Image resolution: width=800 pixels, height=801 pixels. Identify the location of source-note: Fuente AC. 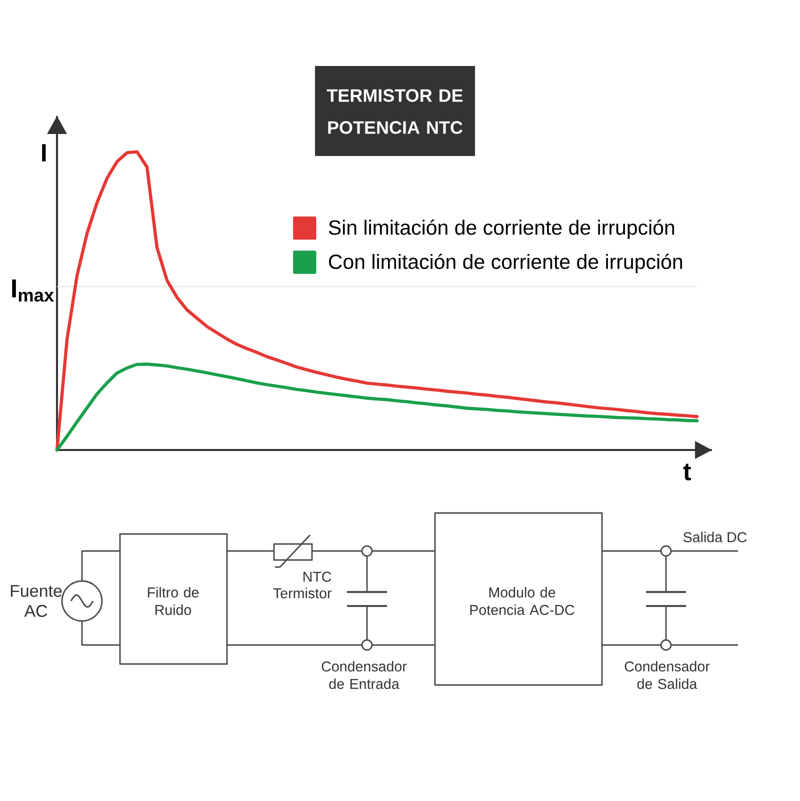
(36, 601).